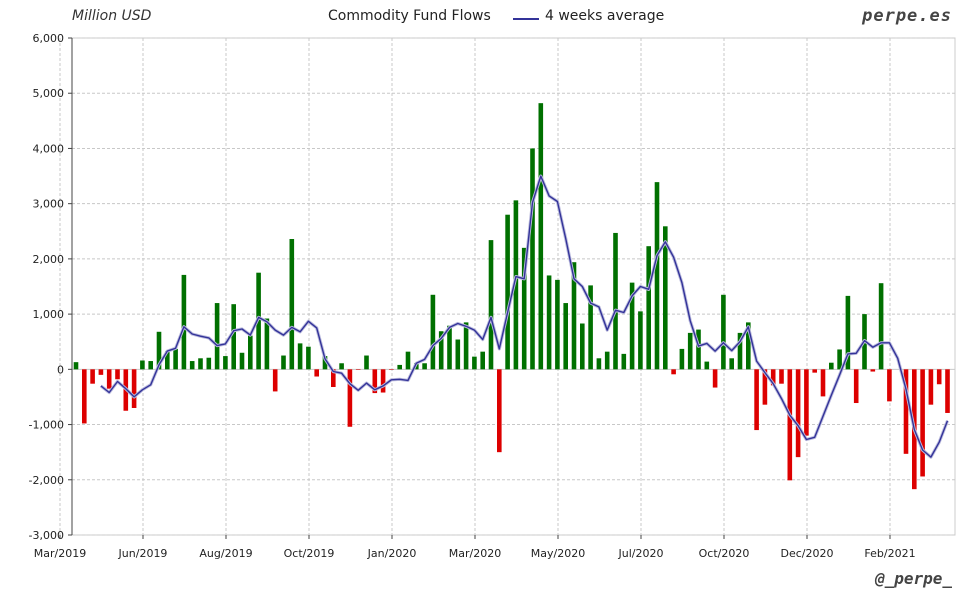 This screenshot has width=980, height=600. What do you see at coordinates (475, 553) in the screenshot?
I see `x-tick-label: Mar/2020` at bounding box center [475, 553].